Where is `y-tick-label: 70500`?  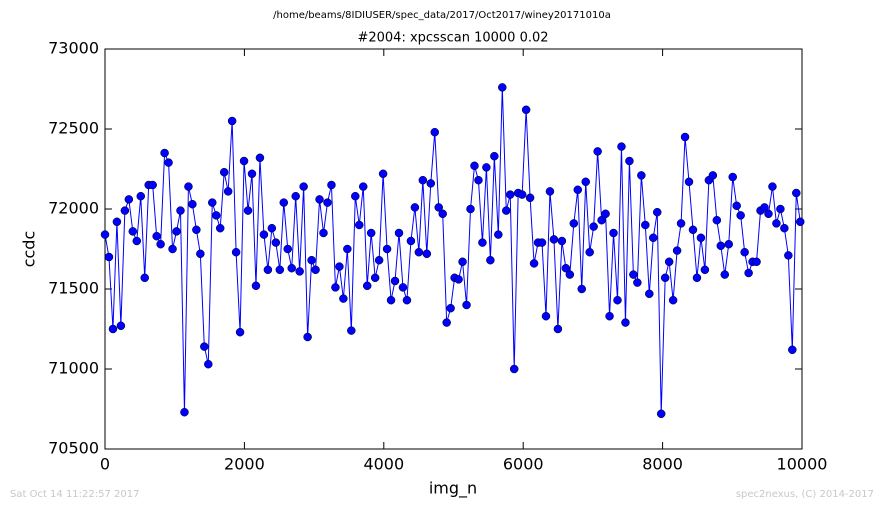
y-tick-label: 70500 is located at coordinates (73, 448).